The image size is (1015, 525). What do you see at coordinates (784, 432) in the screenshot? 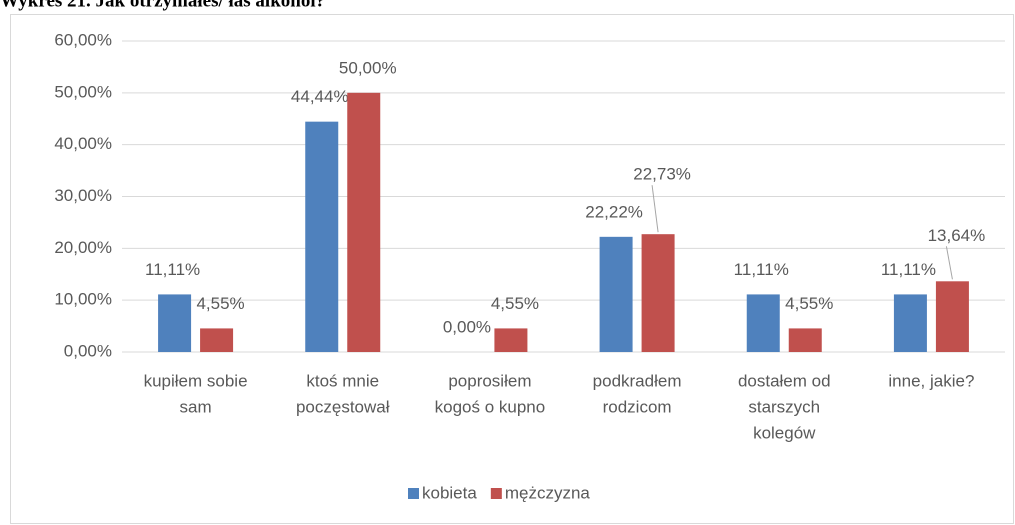
I see `x-tick-label: kolegów` at bounding box center [784, 432].